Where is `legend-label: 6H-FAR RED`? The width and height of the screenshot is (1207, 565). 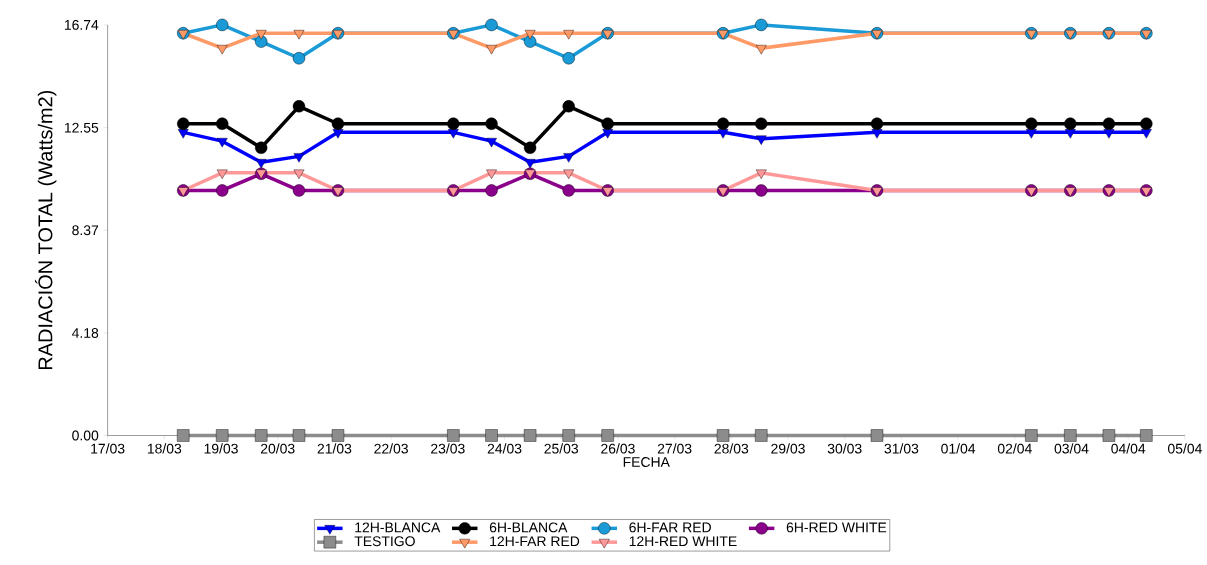 legend-label: 6H-FAR RED is located at coordinates (670, 527).